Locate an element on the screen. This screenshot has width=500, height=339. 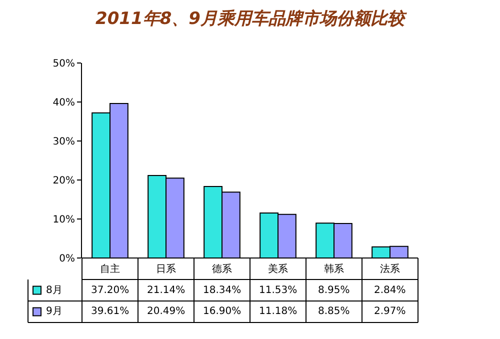
data-label: 18.34% is located at coordinates (222, 290).